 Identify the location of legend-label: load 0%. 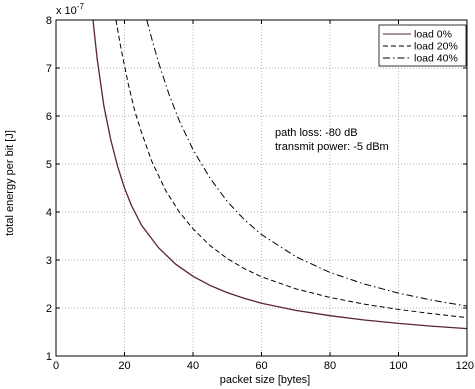
(433, 35).